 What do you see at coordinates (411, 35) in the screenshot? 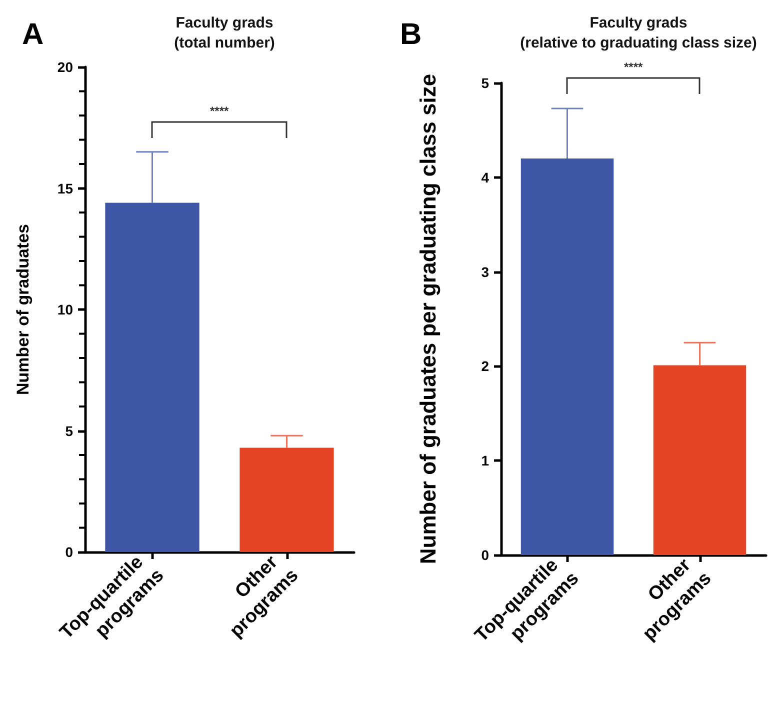
I see `text: B` at bounding box center [411, 35].